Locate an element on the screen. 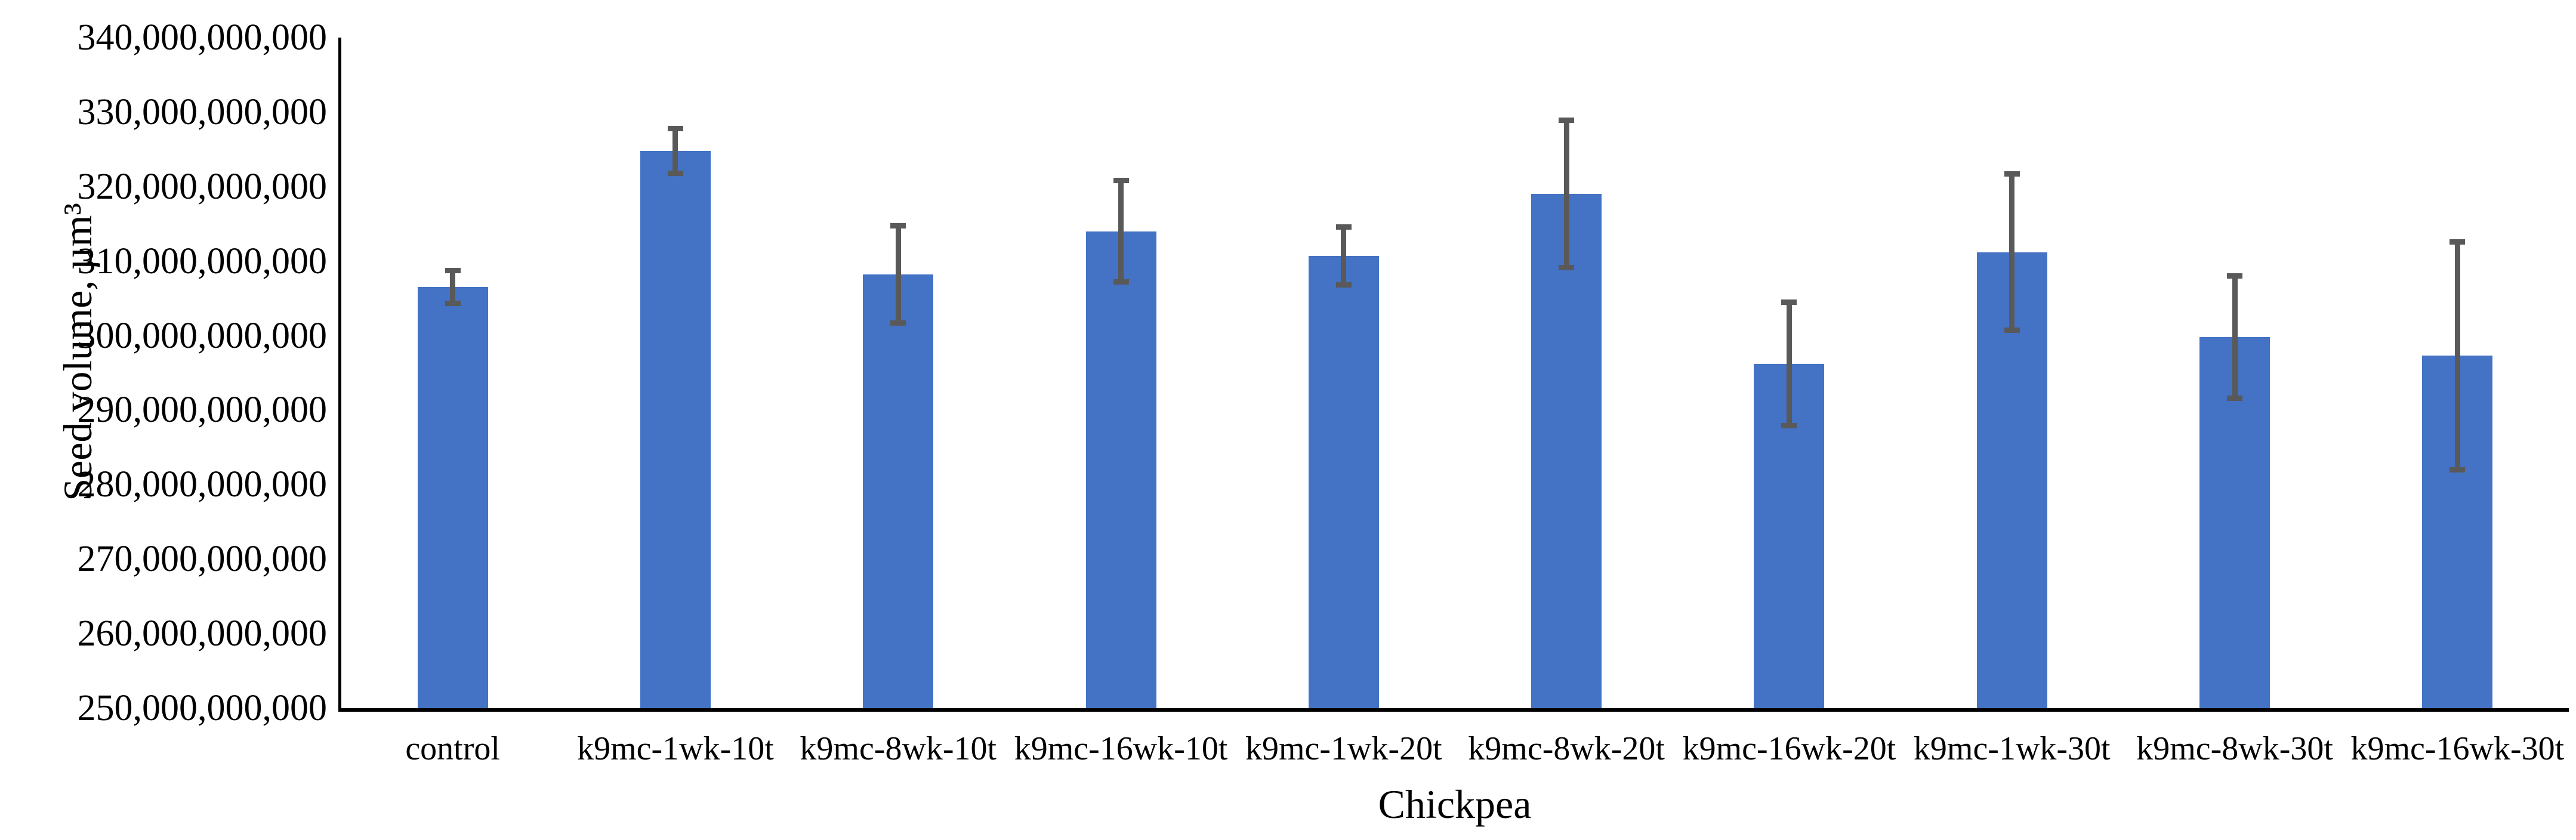 The width and height of the screenshot is (2576, 840). bar-control is located at coordinates (453, 497).